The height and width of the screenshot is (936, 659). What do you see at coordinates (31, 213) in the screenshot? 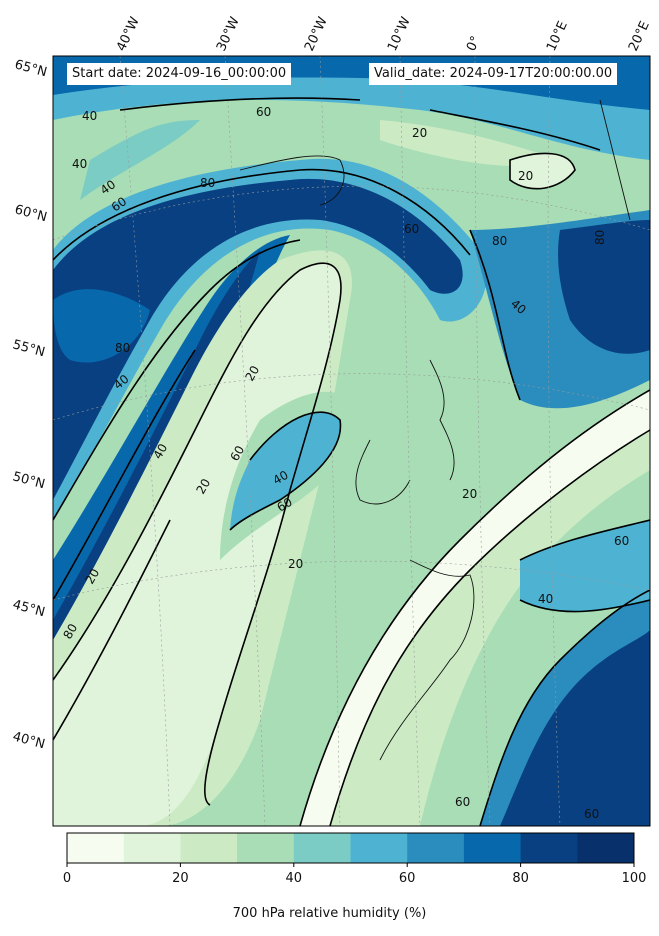
I see `lat-label: 60°N` at bounding box center [31, 213].